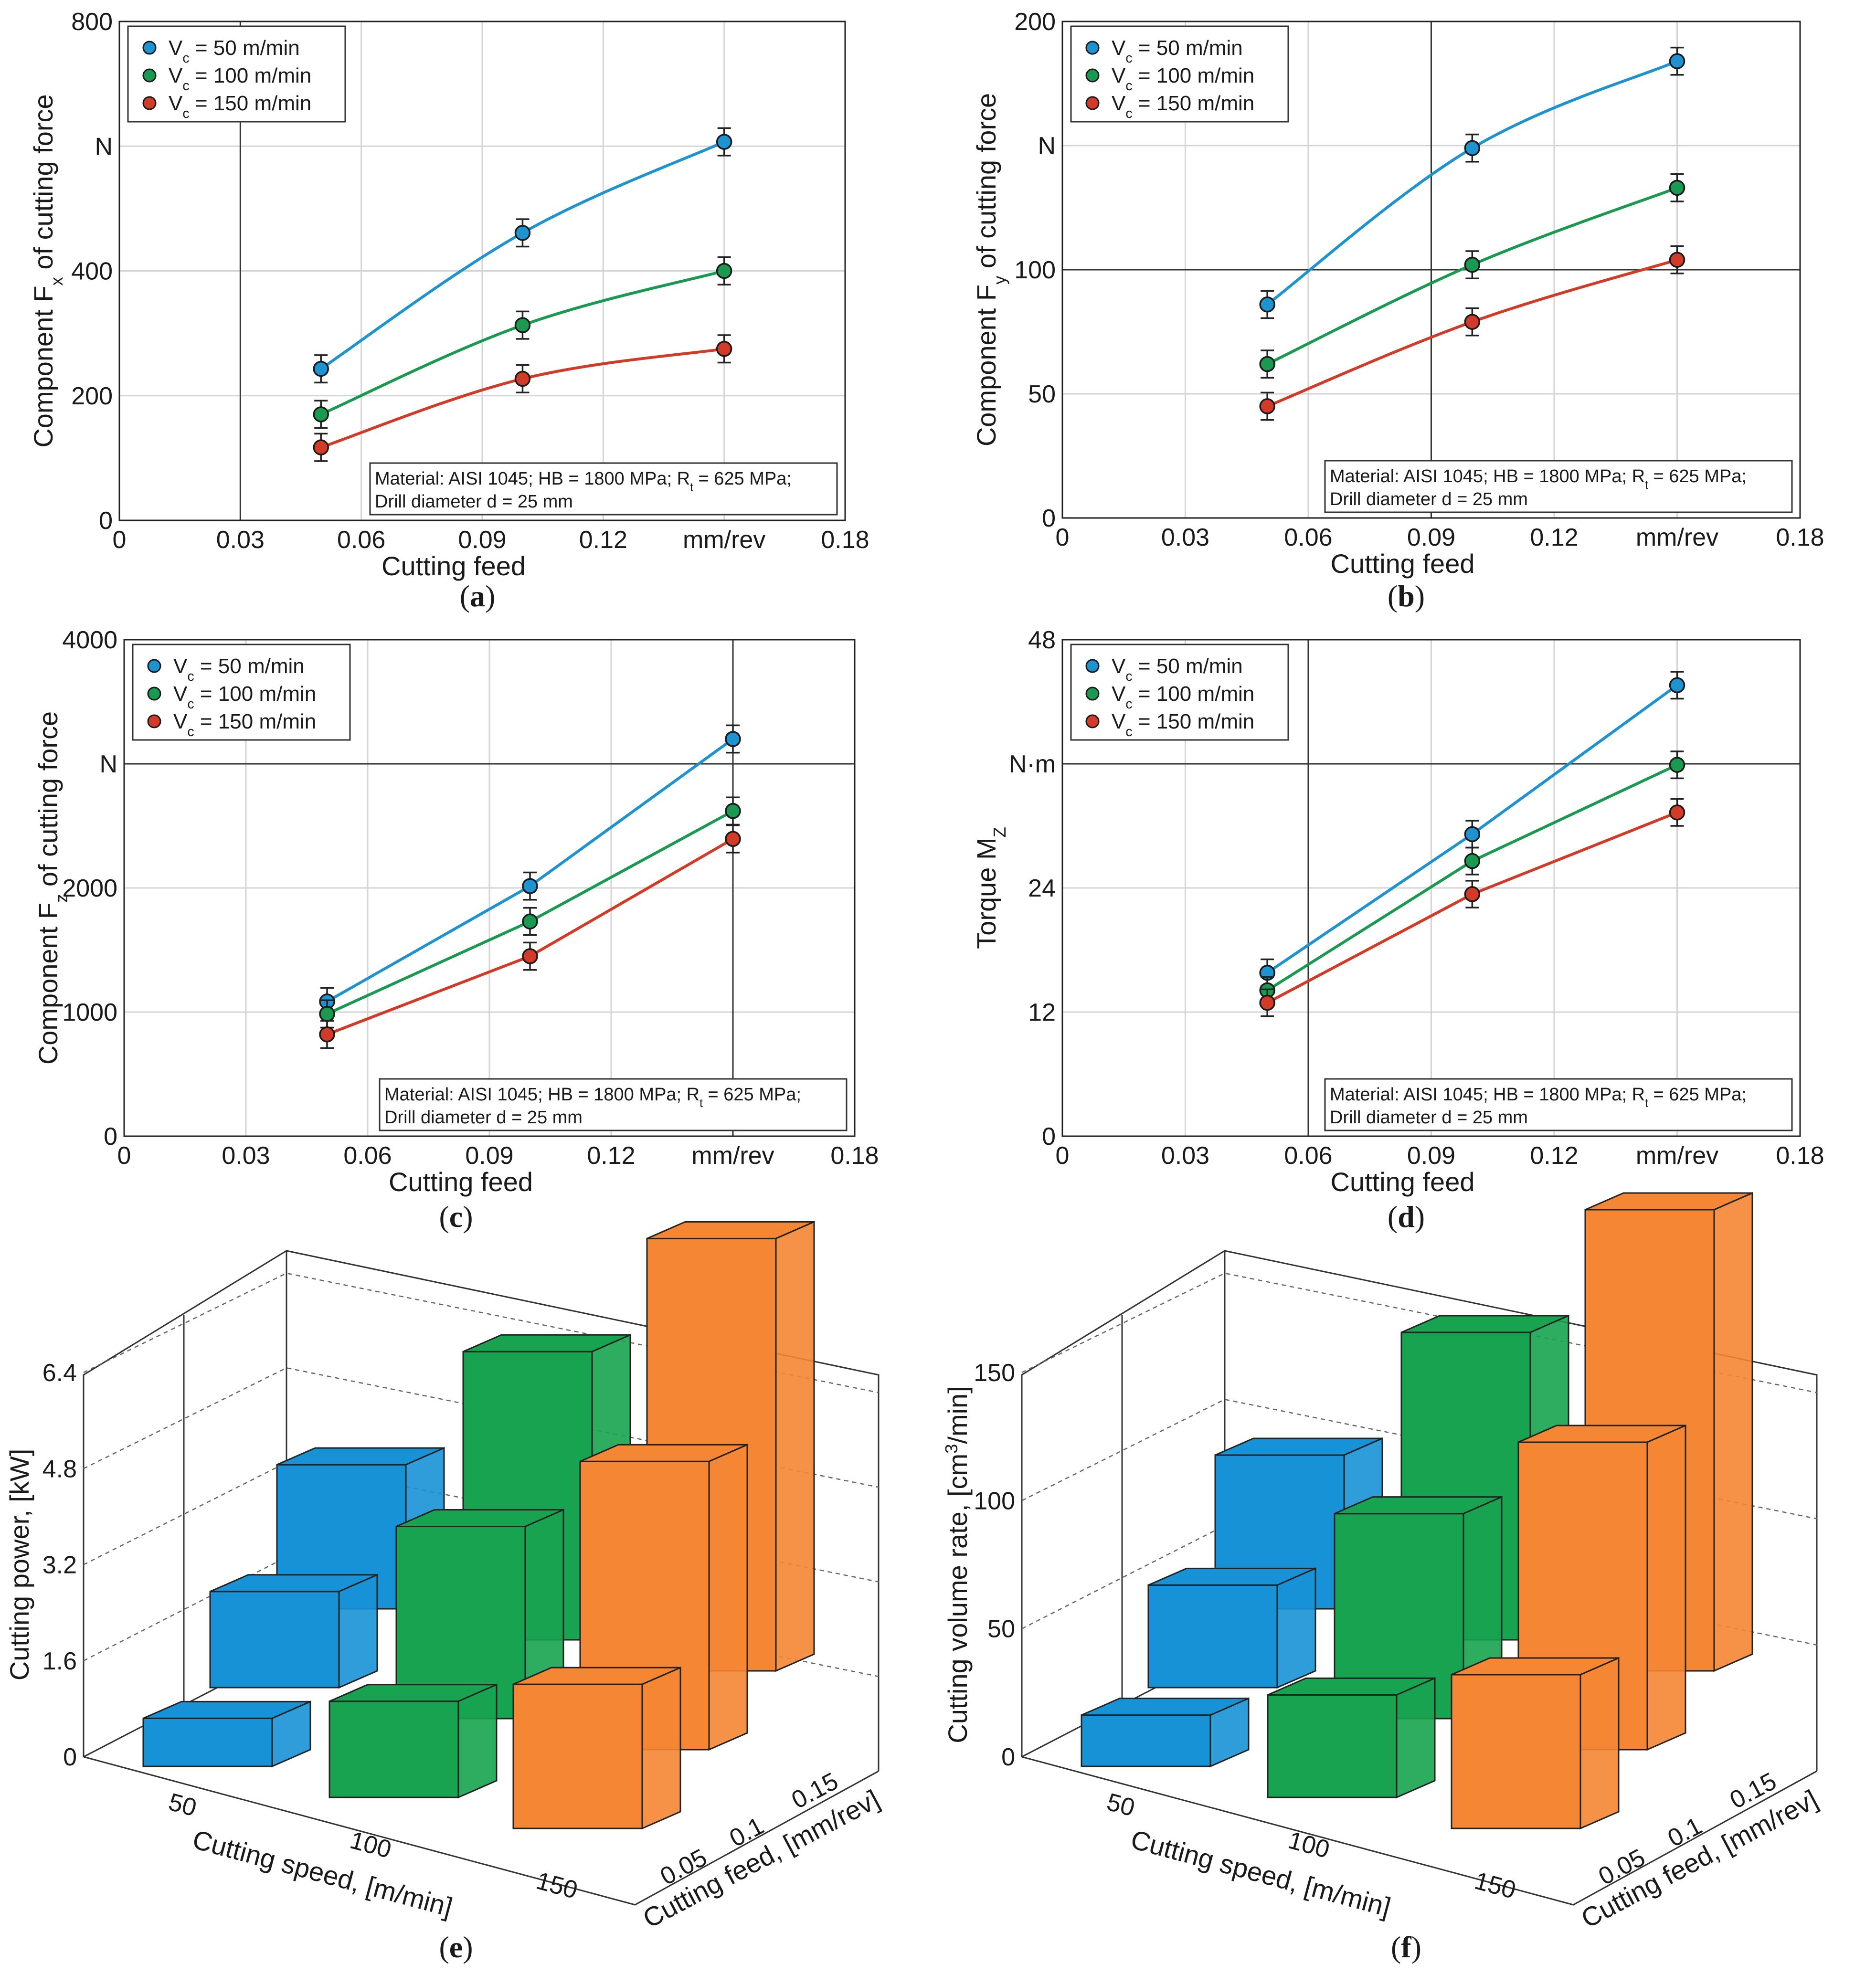 The width and height of the screenshot is (1876, 1985). What do you see at coordinates (89, 888) in the screenshot?
I see `y-tick-label: 2000` at bounding box center [89, 888].